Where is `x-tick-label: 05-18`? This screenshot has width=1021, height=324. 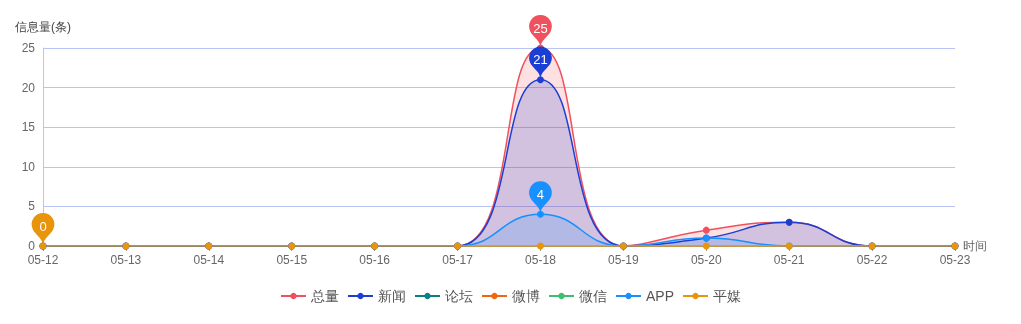
x-tick-label: 05-18 is located at coordinates (541, 260).